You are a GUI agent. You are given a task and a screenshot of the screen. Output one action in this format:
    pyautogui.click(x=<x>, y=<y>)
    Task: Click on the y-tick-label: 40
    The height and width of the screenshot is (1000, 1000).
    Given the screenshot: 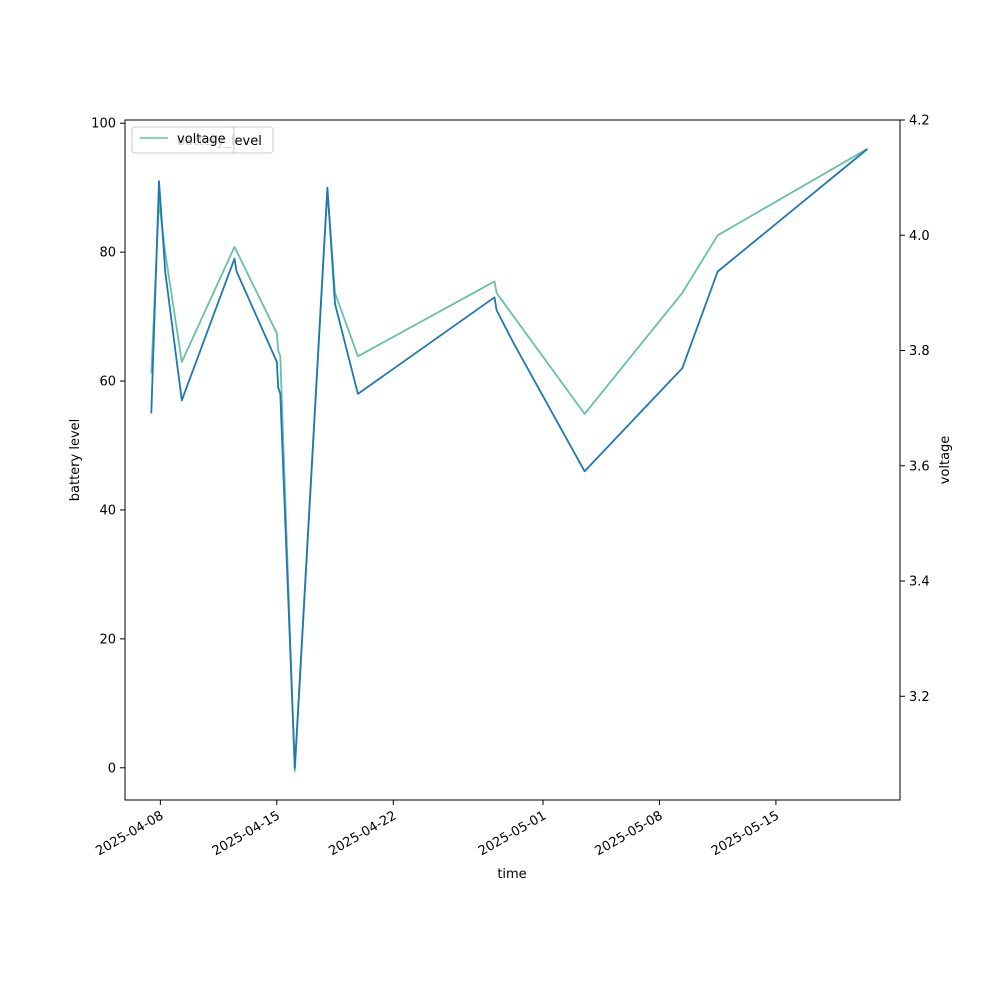 What is the action you would take?
    pyautogui.click(x=107, y=510)
    